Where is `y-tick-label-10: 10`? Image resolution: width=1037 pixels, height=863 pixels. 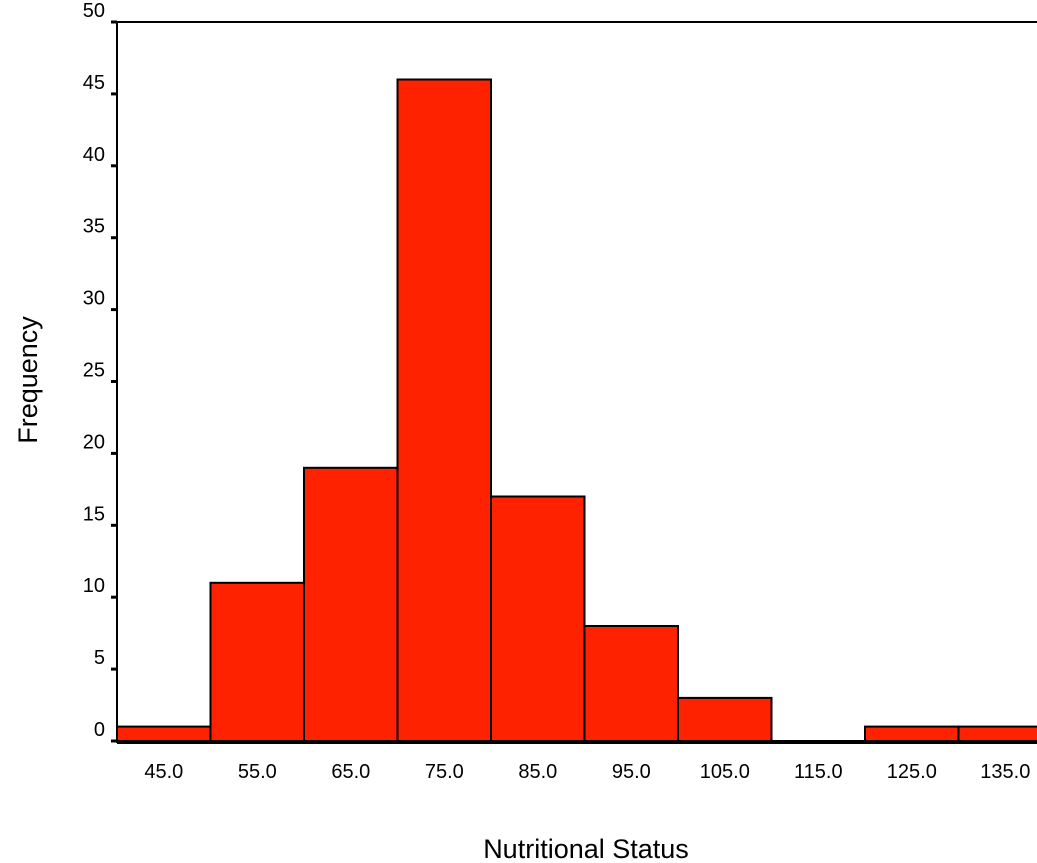
y-tick-label-10: 10 is located at coordinates (94, 586).